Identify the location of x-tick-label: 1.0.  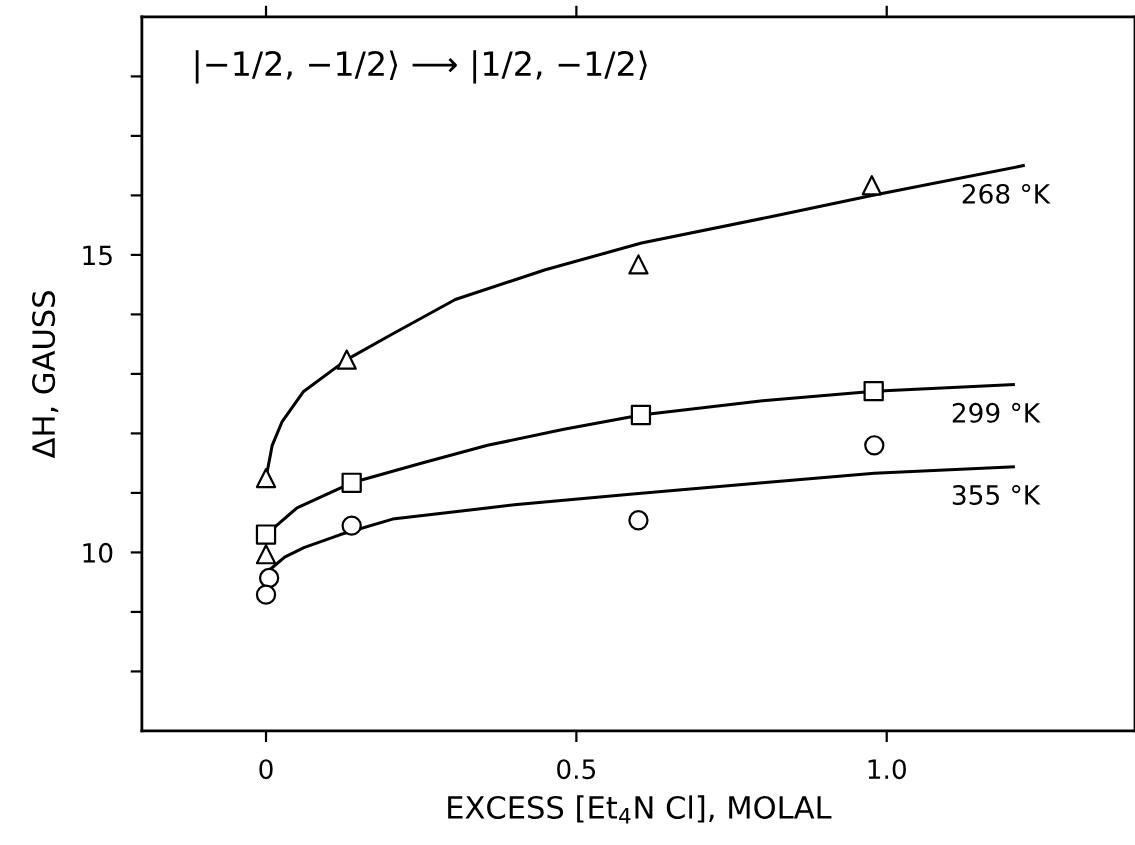
(887, 769).